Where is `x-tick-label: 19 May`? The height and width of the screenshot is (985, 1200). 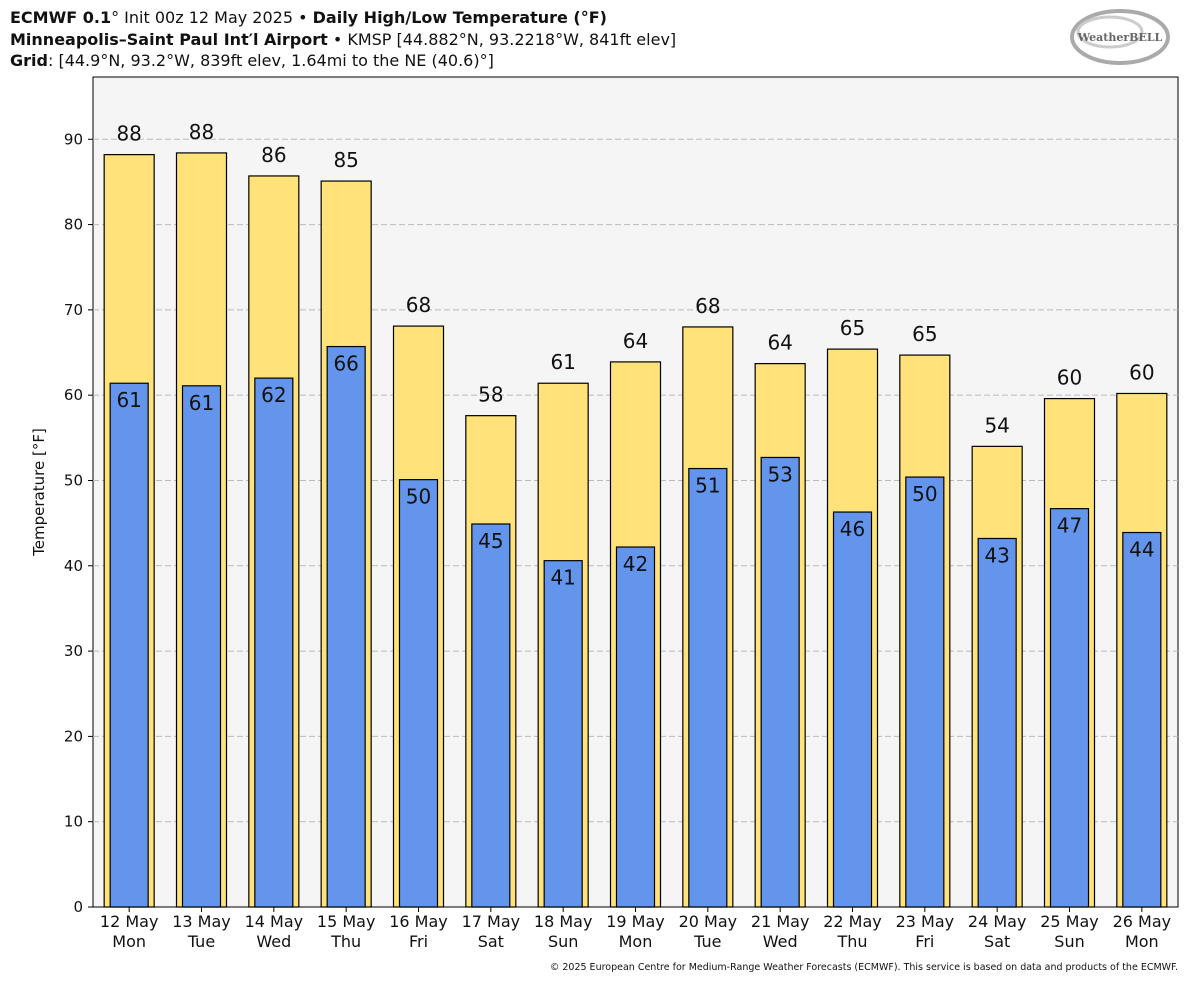 x-tick-label: 19 May is located at coordinates (635, 921).